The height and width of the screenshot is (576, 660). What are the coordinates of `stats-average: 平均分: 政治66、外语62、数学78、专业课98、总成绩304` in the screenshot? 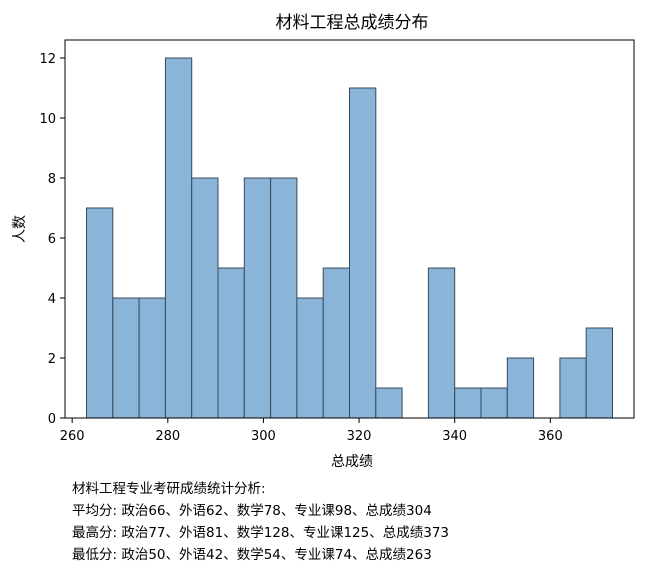 It's located at (252, 511).